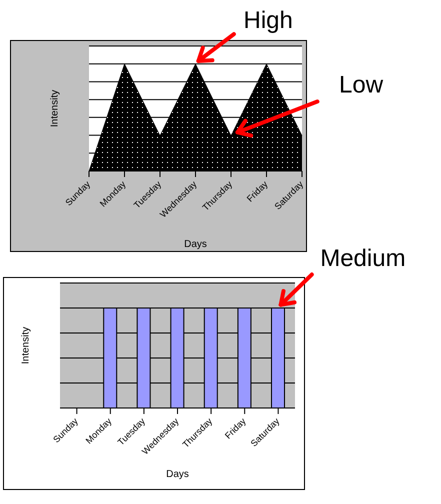 Image resolution: width=441 pixels, height=504 pixels. What do you see at coordinates (268, 20) in the screenshot?
I see `annotation: High` at bounding box center [268, 20].